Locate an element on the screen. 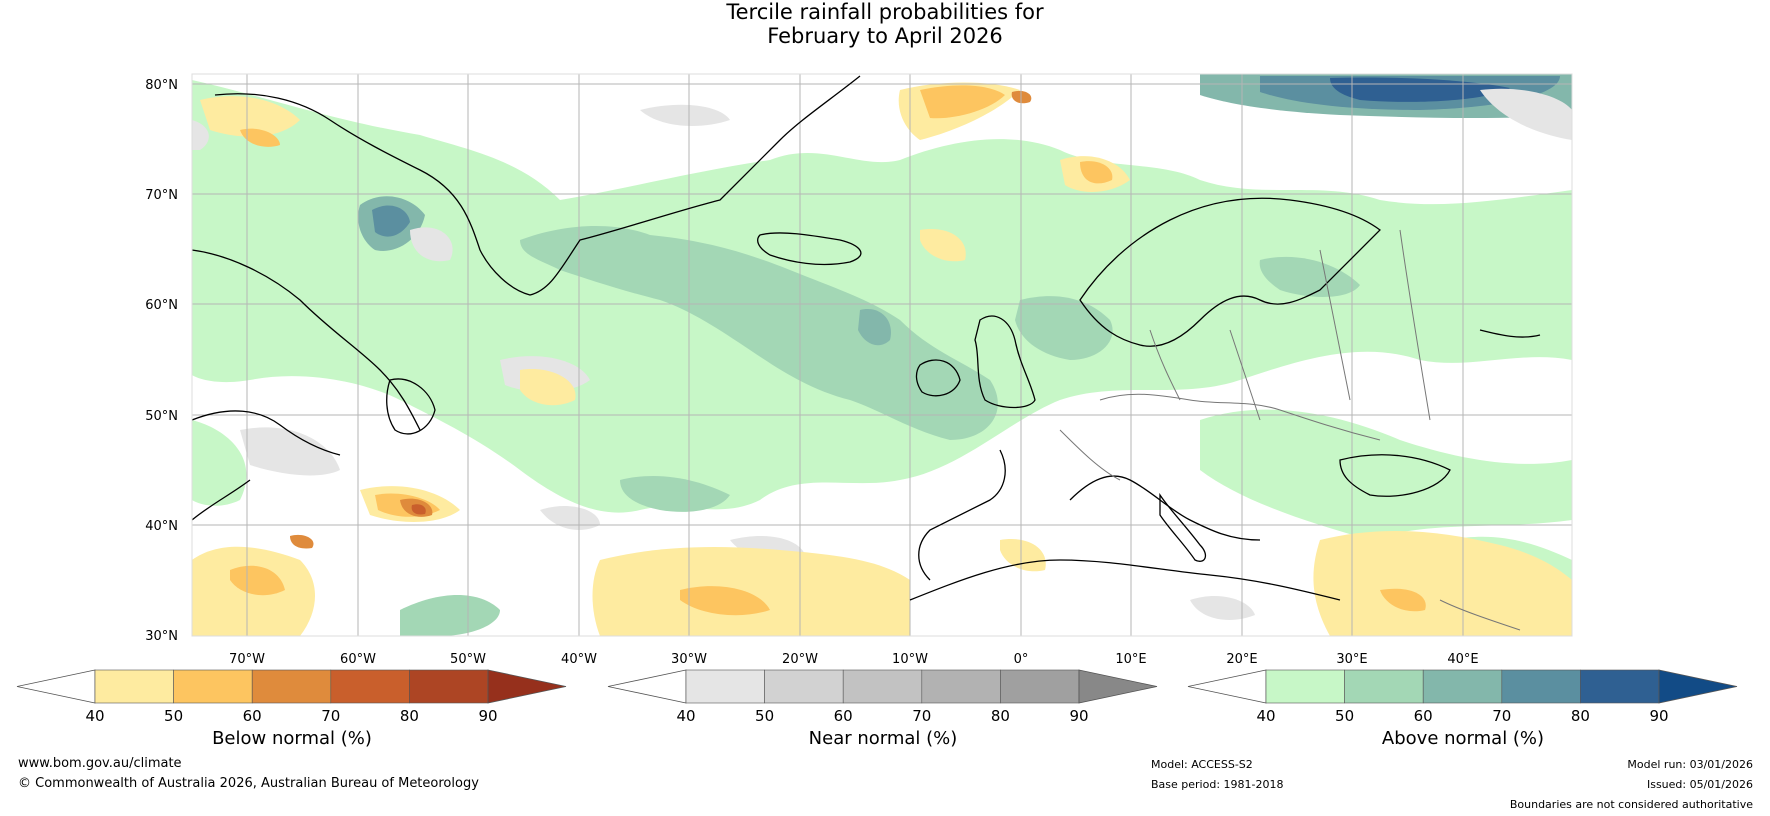 The height and width of the screenshot is (816, 1770). colorbar-below-label: Below normal (%) is located at coordinates (292, 738).